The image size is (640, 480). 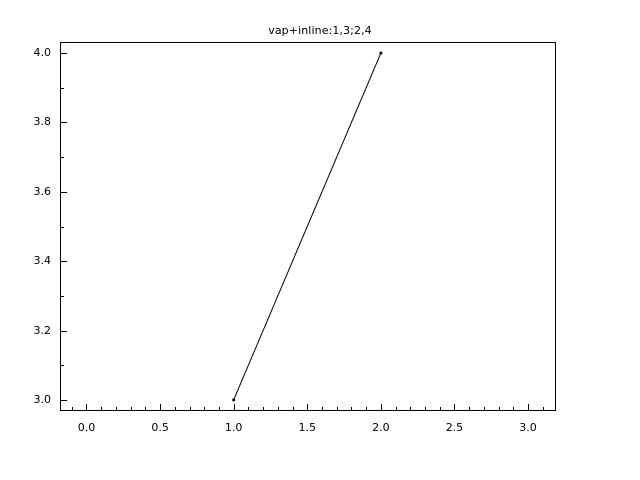 What do you see at coordinates (42, 53) in the screenshot?
I see `y-tick-label: 4.0` at bounding box center [42, 53].